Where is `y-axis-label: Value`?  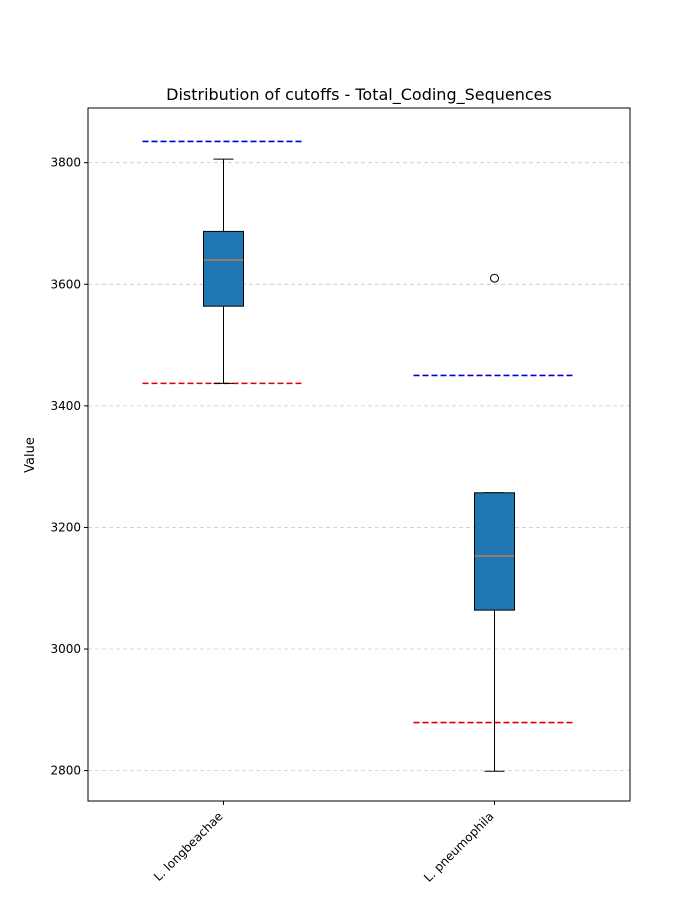
y-axis-label: Value is located at coordinates (30, 455).